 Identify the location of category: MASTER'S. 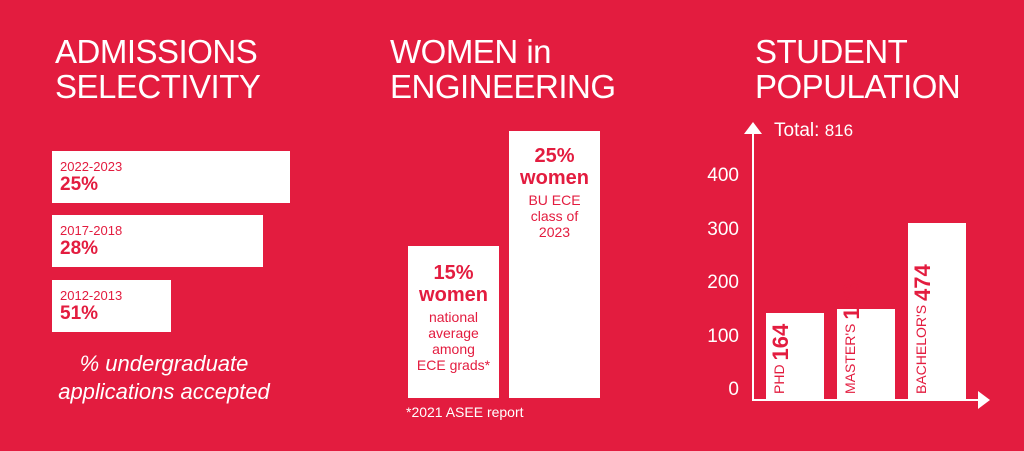
(850, 358).